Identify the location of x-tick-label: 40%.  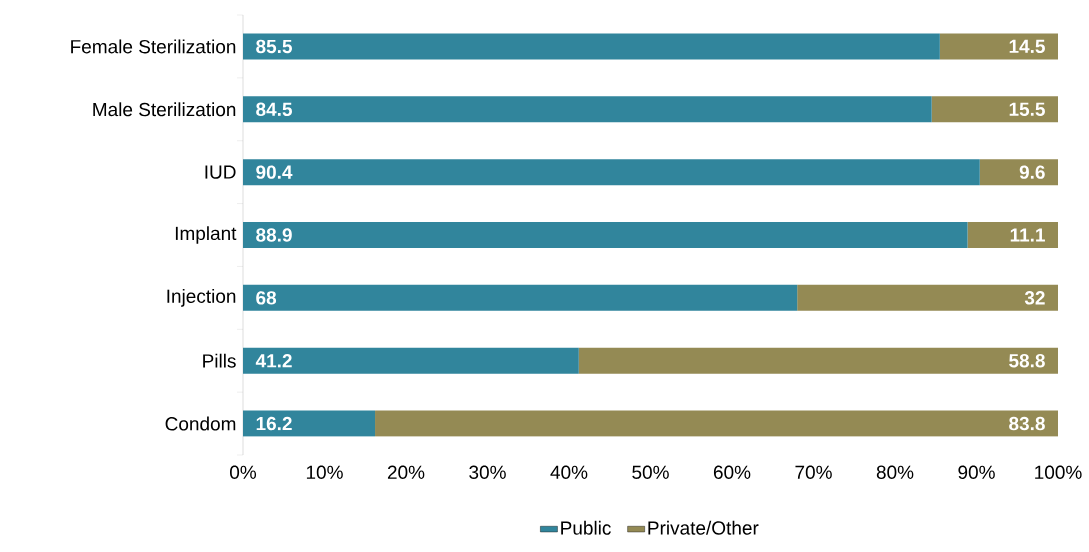
(569, 472).